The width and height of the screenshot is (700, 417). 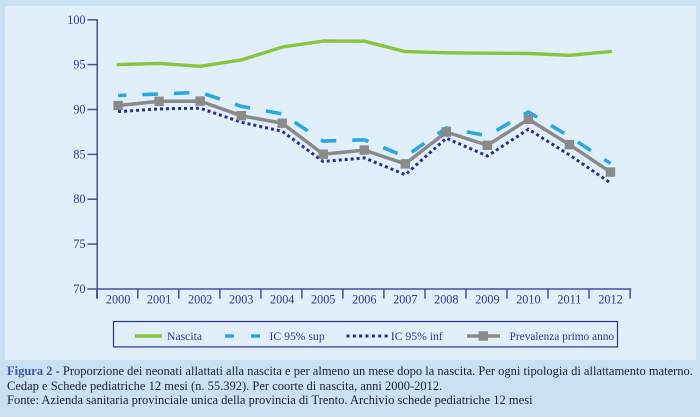 I want to click on svg-text: 75, so click(x=79, y=244).